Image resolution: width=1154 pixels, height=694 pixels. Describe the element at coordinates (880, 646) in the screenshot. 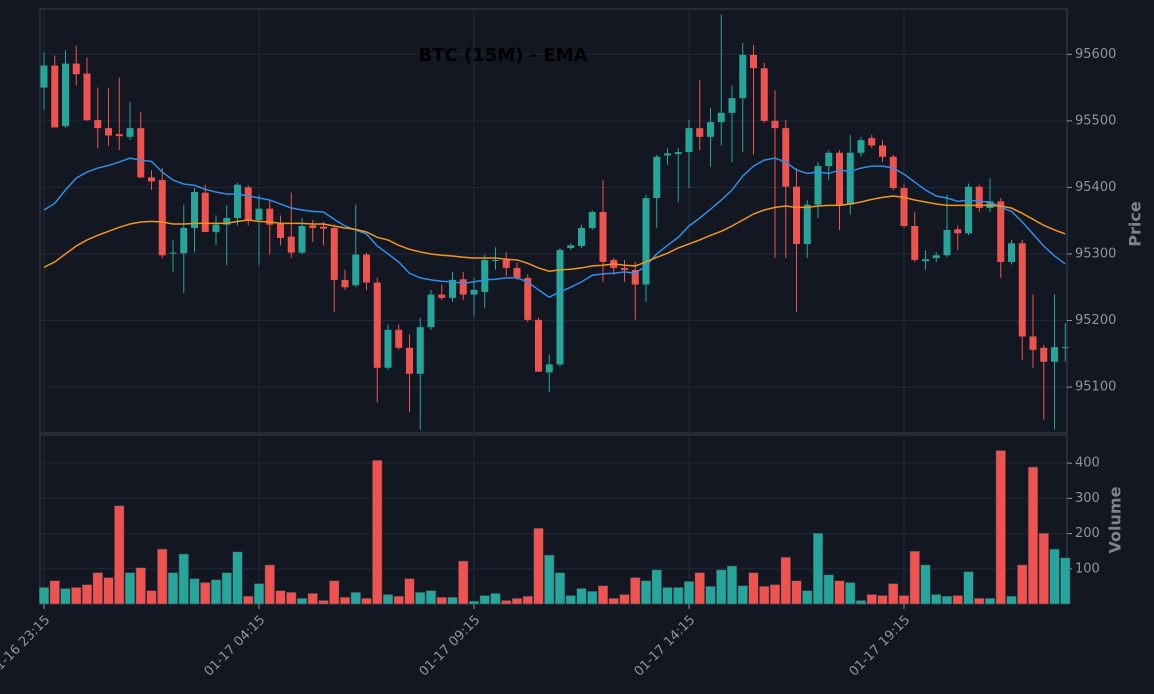

I see `x-tick-label: 01-17 19:15` at that location.